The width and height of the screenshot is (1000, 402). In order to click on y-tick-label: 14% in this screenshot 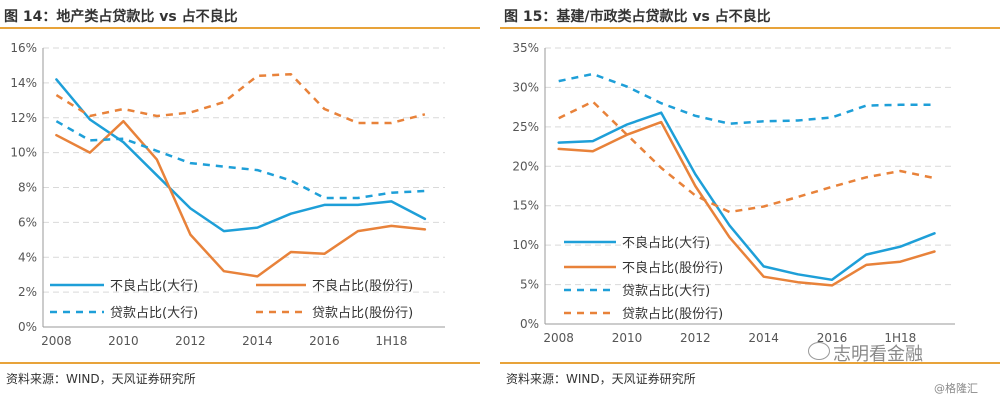, I will do `click(23, 83)`.